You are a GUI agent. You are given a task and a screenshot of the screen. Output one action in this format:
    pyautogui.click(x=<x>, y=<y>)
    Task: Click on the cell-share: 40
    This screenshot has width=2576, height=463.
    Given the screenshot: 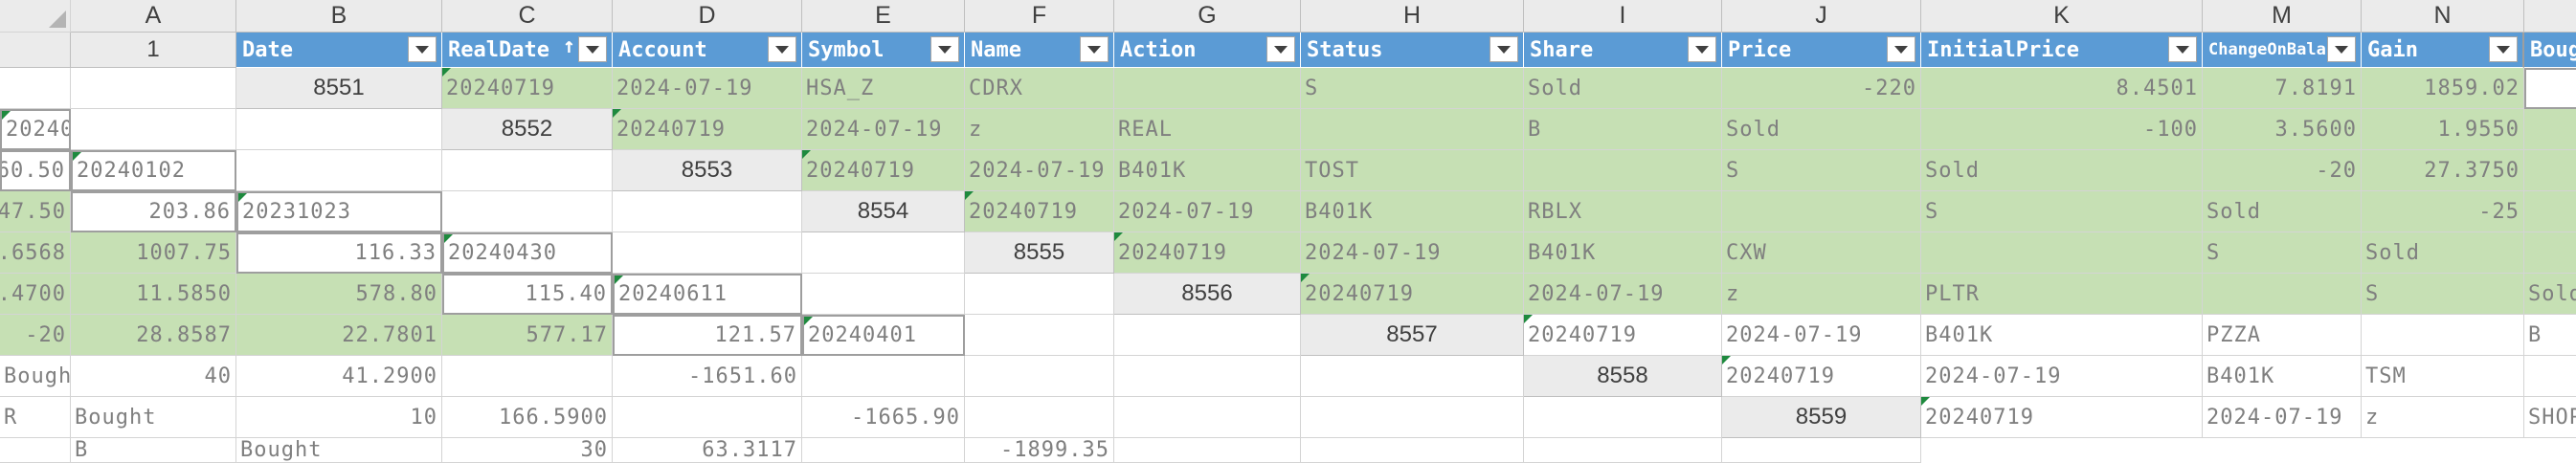 What is the action you would take?
    pyautogui.click(x=154, y=376)
    